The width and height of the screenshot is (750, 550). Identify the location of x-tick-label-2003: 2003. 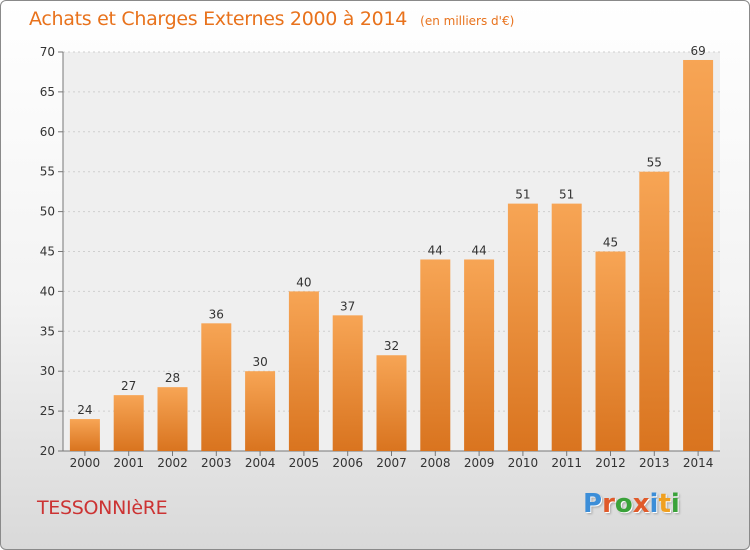
(216, 463).